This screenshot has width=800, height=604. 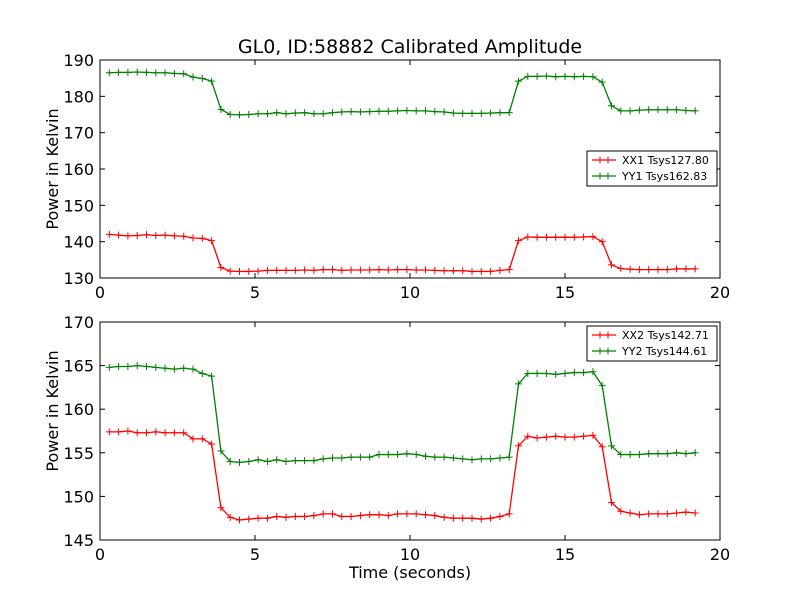 I want to click on bottom-x-tick-label: 0, so click(x=100, y=554).